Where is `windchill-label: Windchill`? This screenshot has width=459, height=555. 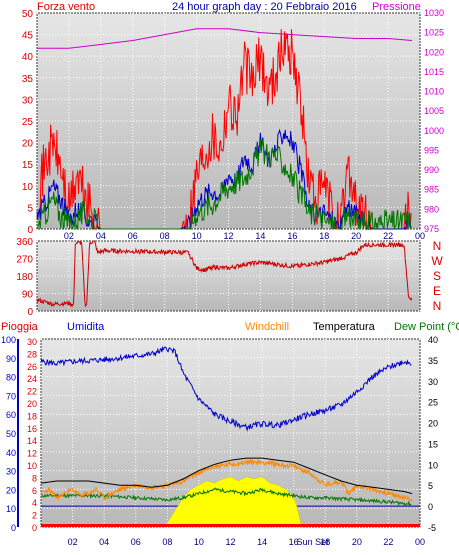
windchill-label: Windchill is located at coordinates (267, 327).